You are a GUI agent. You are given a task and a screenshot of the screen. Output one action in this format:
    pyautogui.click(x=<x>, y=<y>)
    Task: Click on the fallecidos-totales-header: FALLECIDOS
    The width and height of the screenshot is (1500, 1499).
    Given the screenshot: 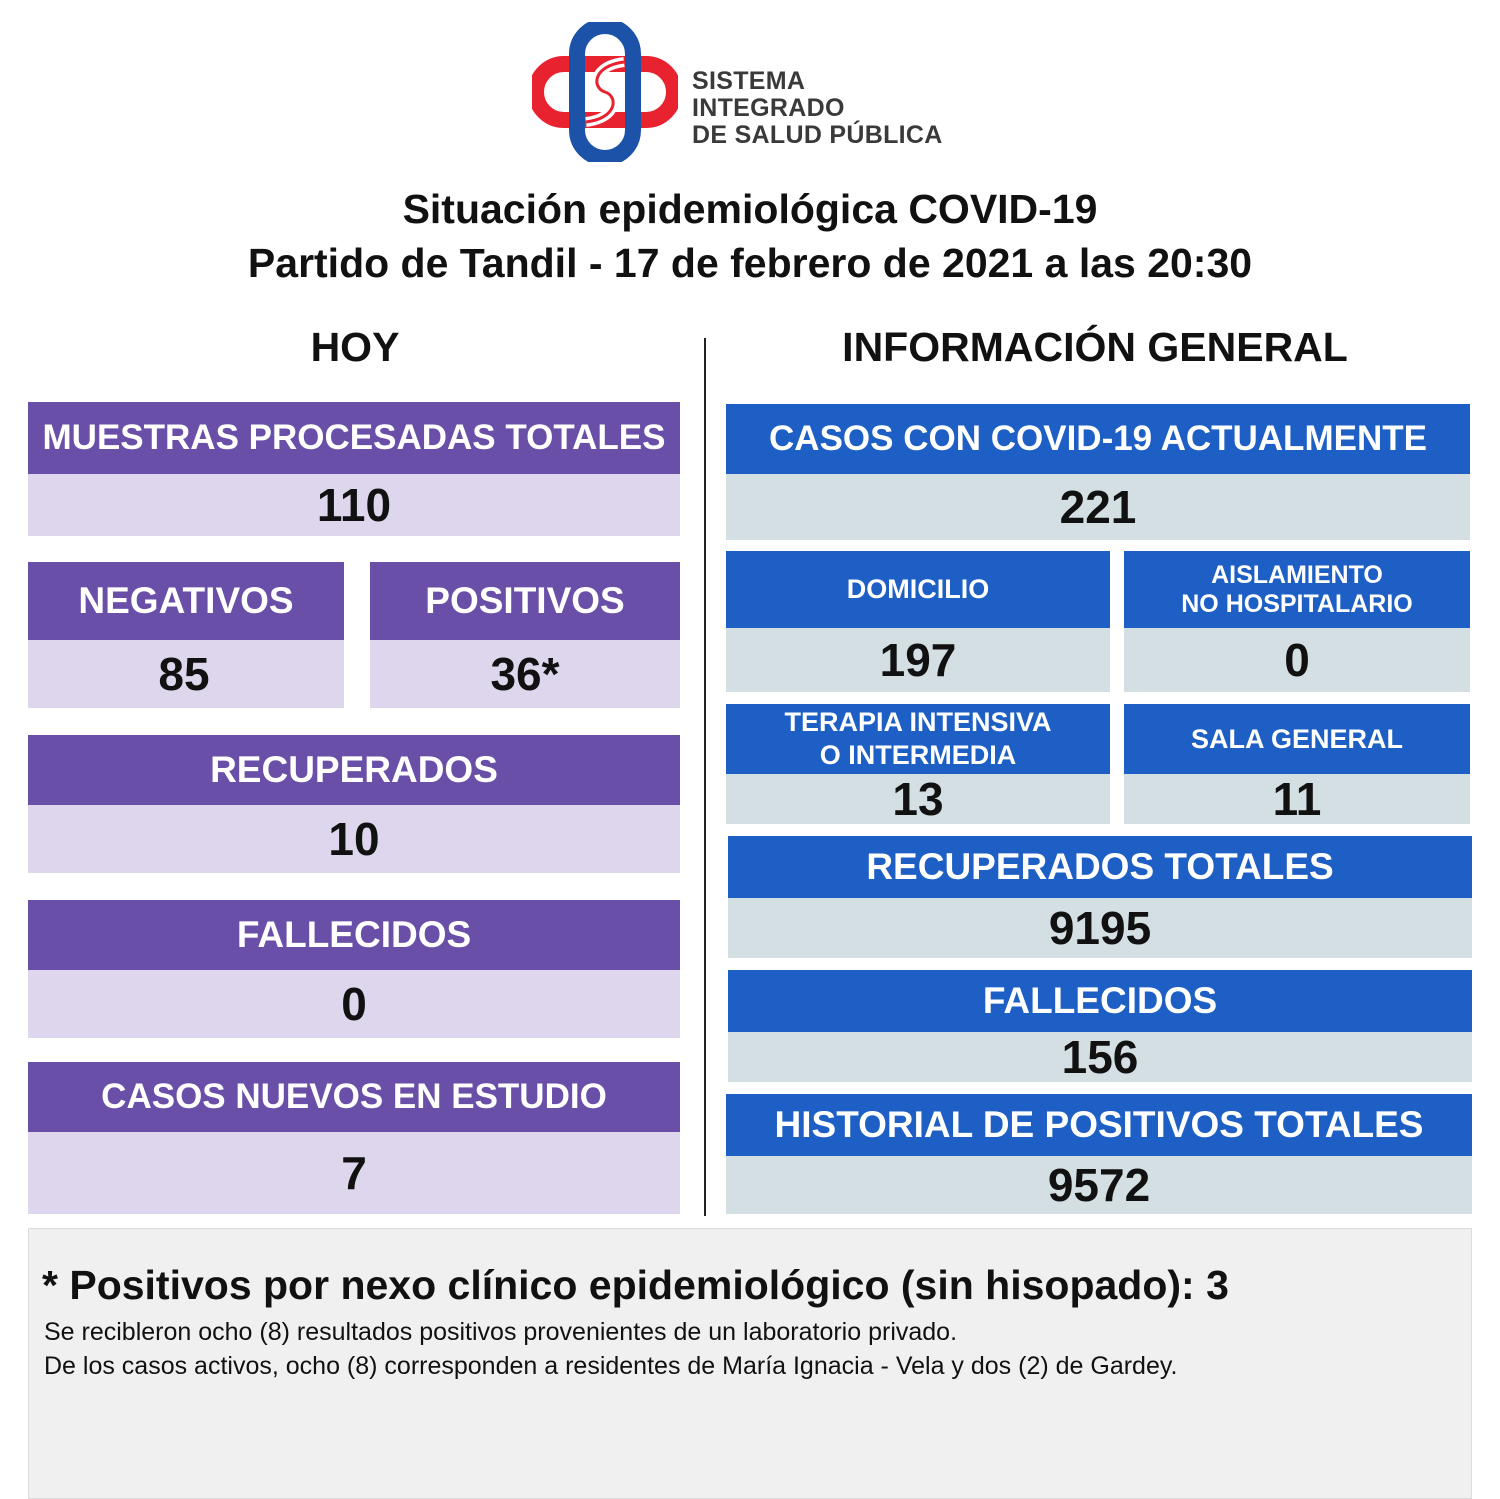 What is the action you would take?
    pyautogui.click(x=1100, y=1001)
    